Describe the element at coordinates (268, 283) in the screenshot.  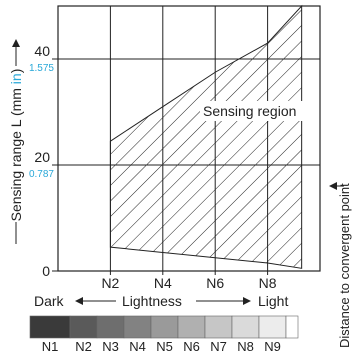
I see `x-tick-label: N8` at that location.